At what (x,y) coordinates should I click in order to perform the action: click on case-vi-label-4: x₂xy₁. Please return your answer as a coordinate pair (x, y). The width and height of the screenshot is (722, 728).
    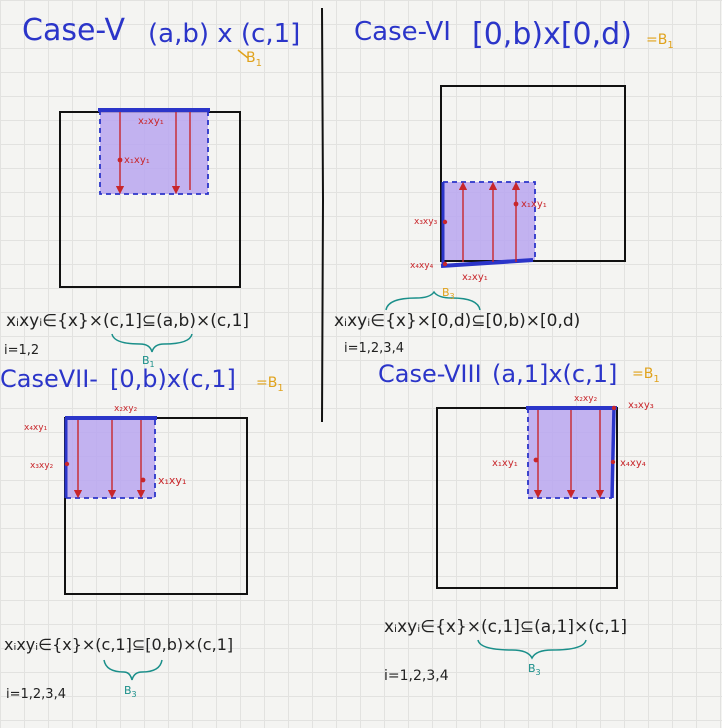
    Looking at the image, I should click on (475, 277).